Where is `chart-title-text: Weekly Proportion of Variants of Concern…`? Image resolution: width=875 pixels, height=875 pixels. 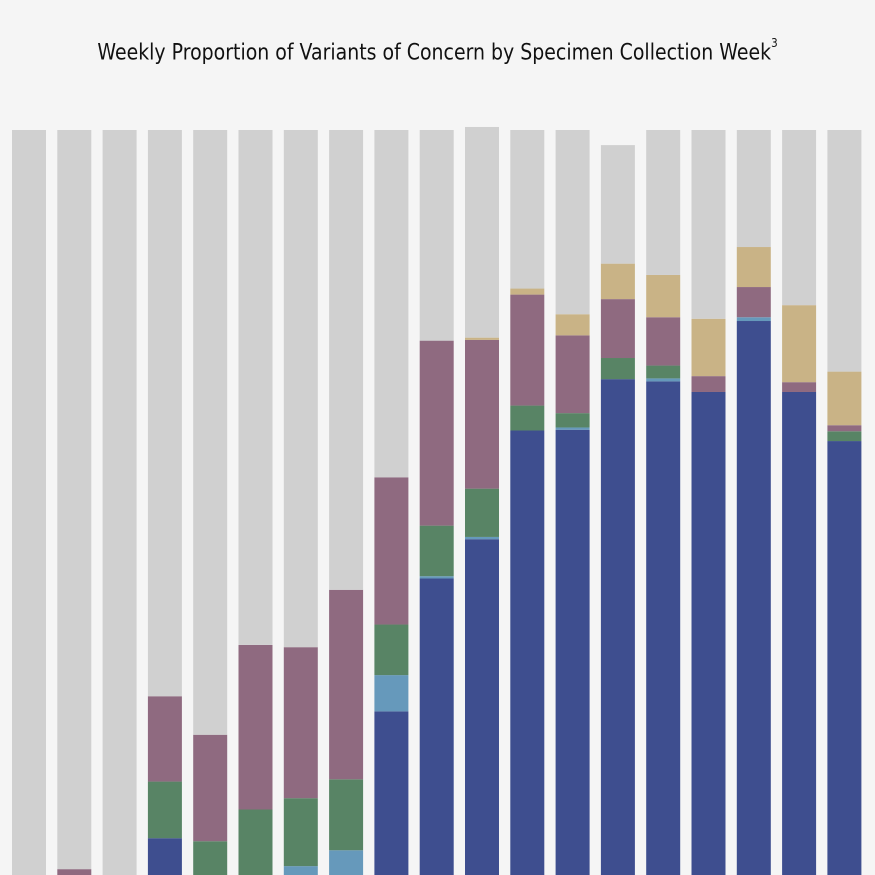
chart-title-text: Weekly Proportion of Variants of Concern… is located at coordinates (434, 53).